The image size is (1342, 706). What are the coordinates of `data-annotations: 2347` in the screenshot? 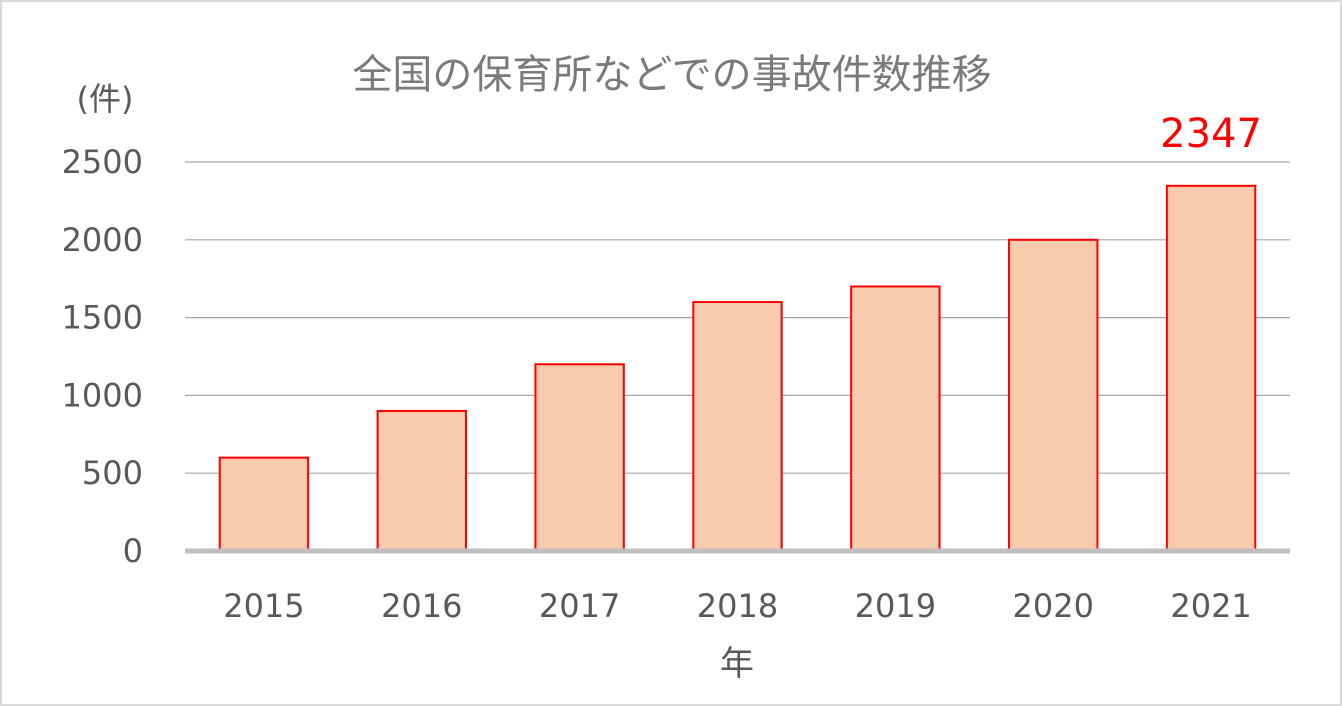 It's located at (1211, 134).